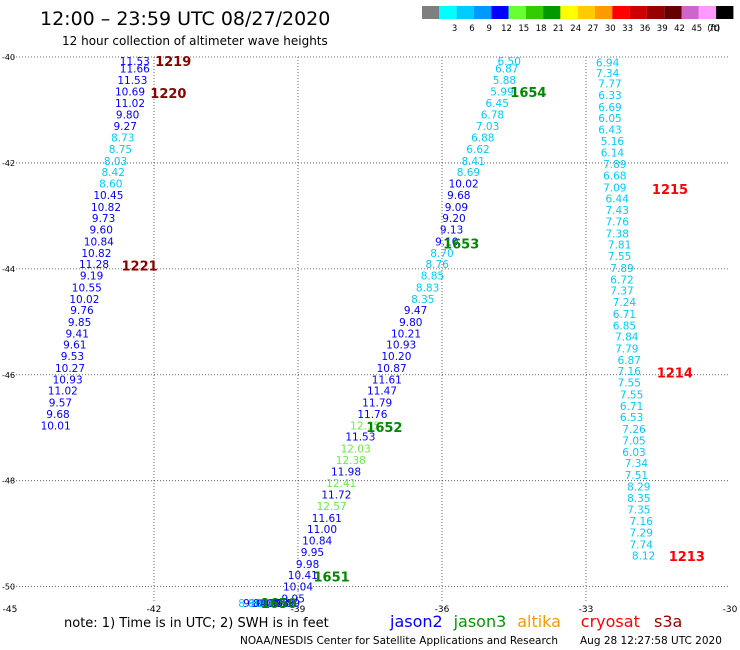 Image resolution: width=740 pixels, height=650 pixels. Describe the element at coordinates (387, 381) in the screenshot. I see `wave-height-label: 11.61` at that location.